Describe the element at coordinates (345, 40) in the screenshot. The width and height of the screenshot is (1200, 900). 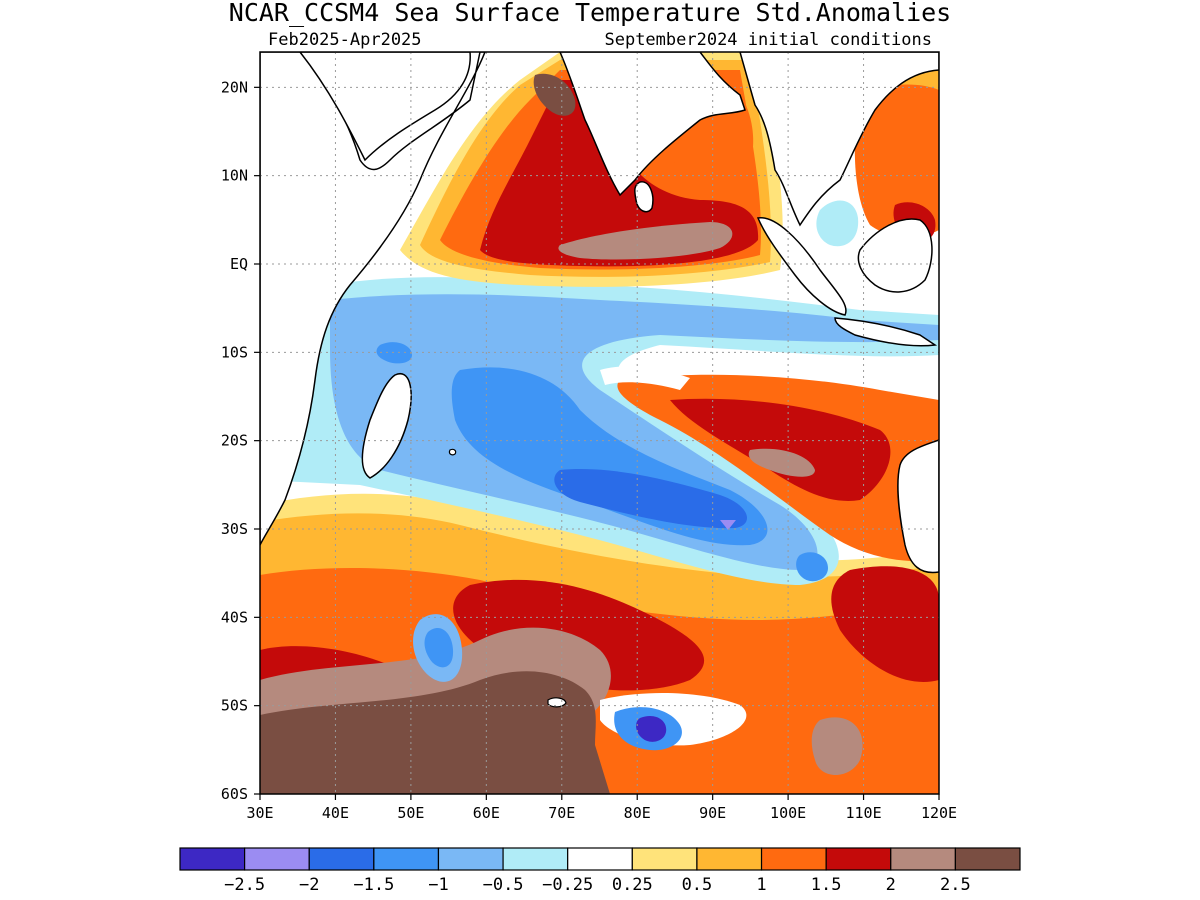
I see `period-subtitle: Feb2025-Apr2025` at that location.